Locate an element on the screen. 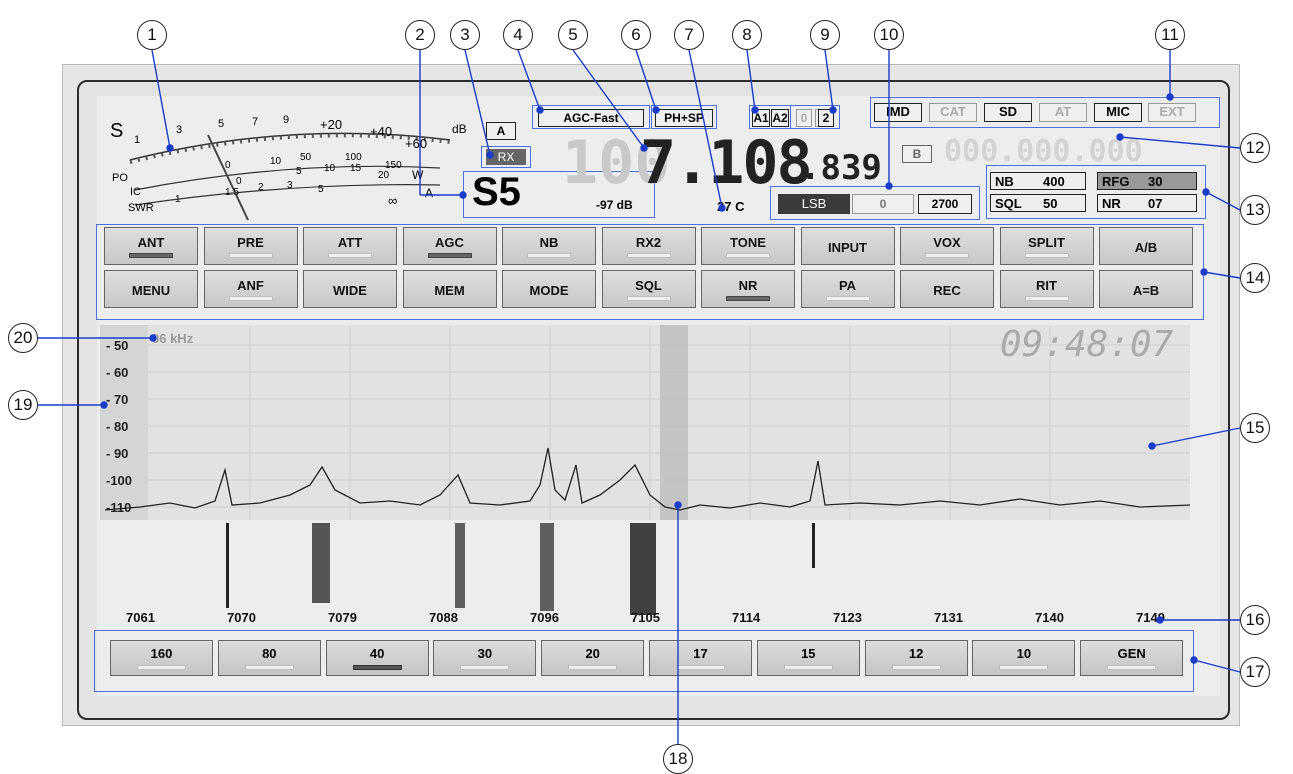 Image resolution: width=1293 pixels, height=774 pixels. audio-mode: PH+SP is located at coordinates (684, 118).